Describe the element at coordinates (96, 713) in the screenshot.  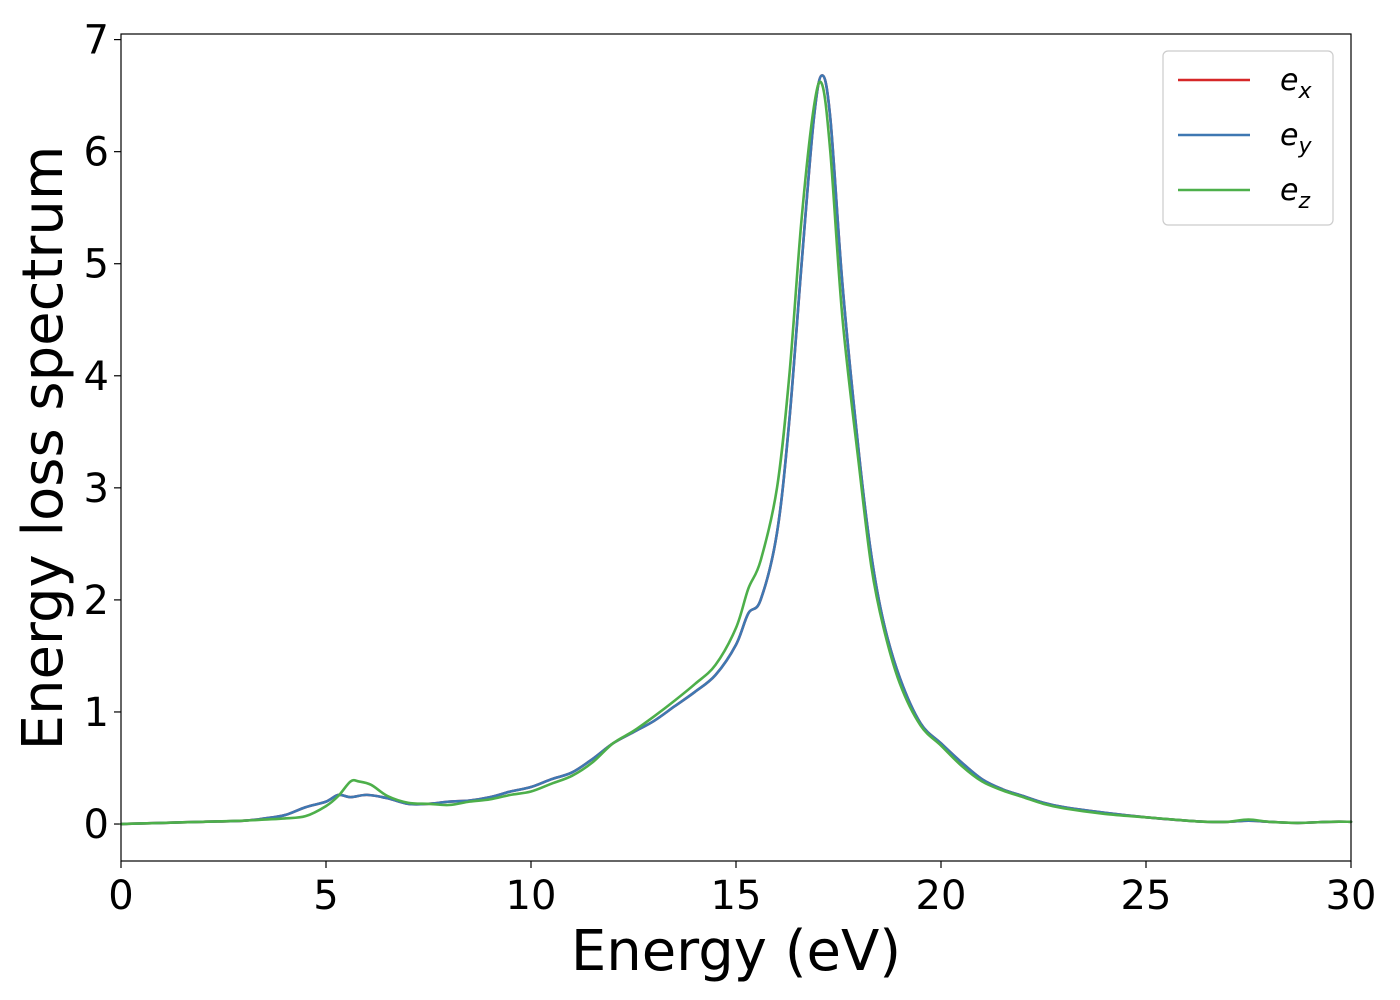
I see `y-tick-label: 1` at that location.